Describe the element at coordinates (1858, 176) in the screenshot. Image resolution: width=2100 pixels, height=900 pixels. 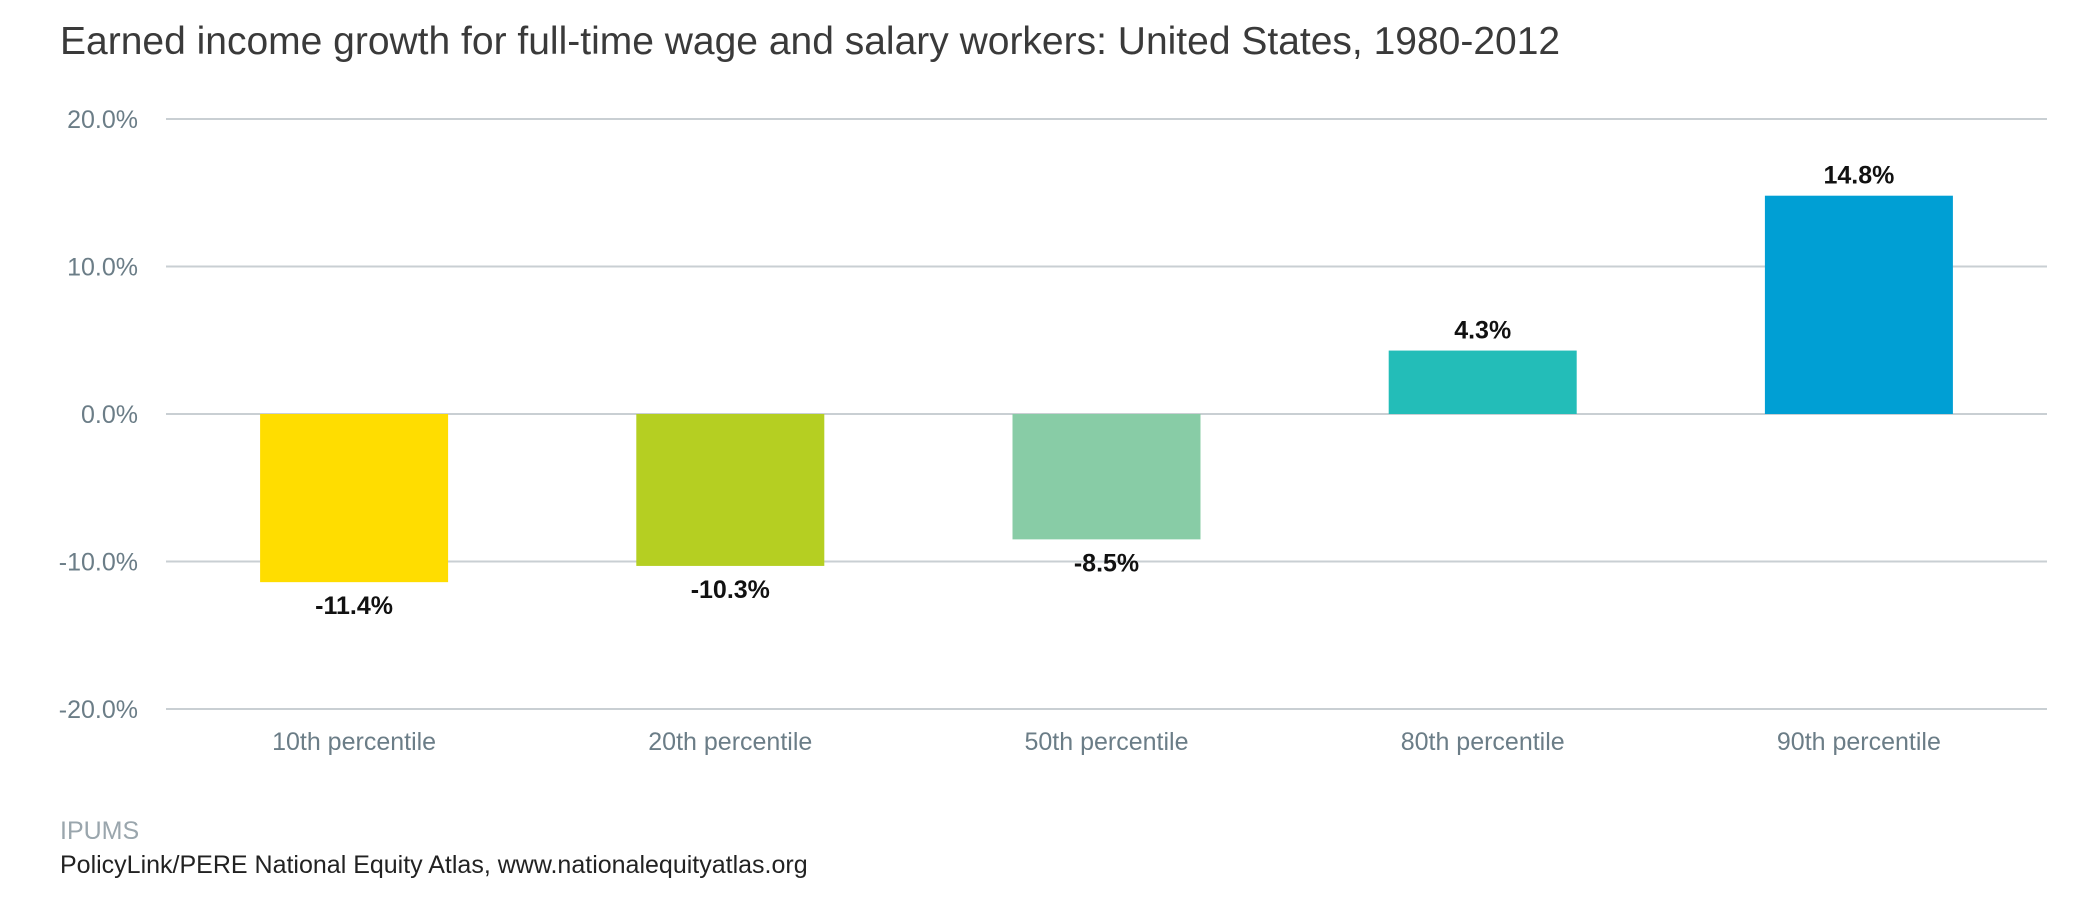
I see `bar-value-label: 14.8%` at that location.